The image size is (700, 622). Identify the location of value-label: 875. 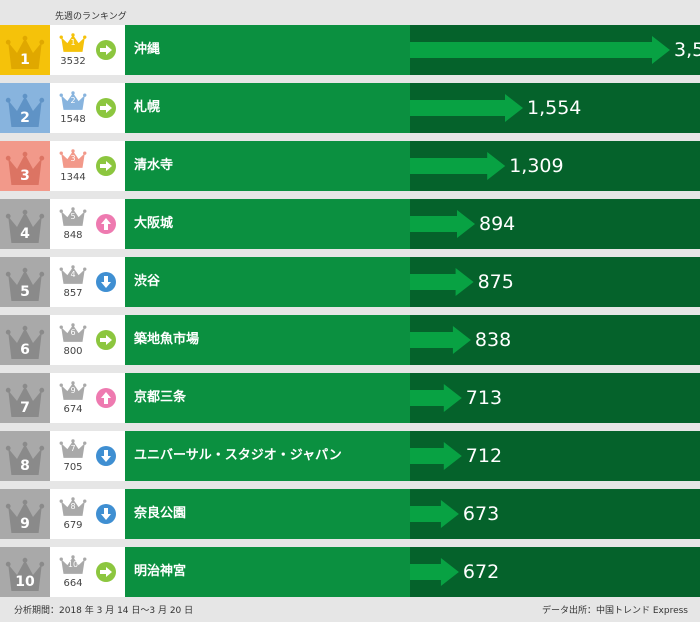
(495, 282).